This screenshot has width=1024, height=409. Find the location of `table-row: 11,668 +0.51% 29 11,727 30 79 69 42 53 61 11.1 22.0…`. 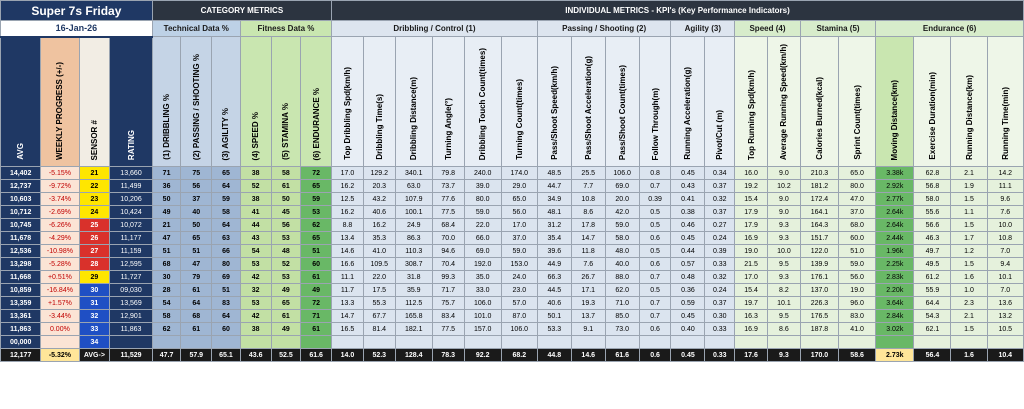

table-row: 11,668 +0.51% 29 11,727 30 79 69 42 53 61 11.1 22.0… is located at coordinates (512, 277).